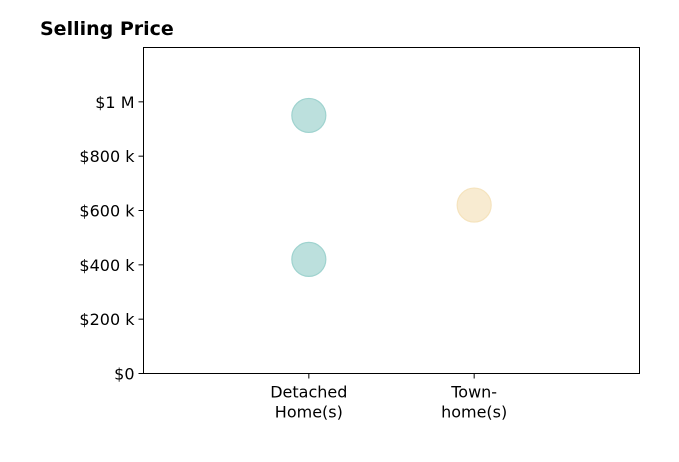 The height and width of the screenshot is (462, 679). I want to click on x-tick-label-0: Detached Home(s), so click(308, 402).